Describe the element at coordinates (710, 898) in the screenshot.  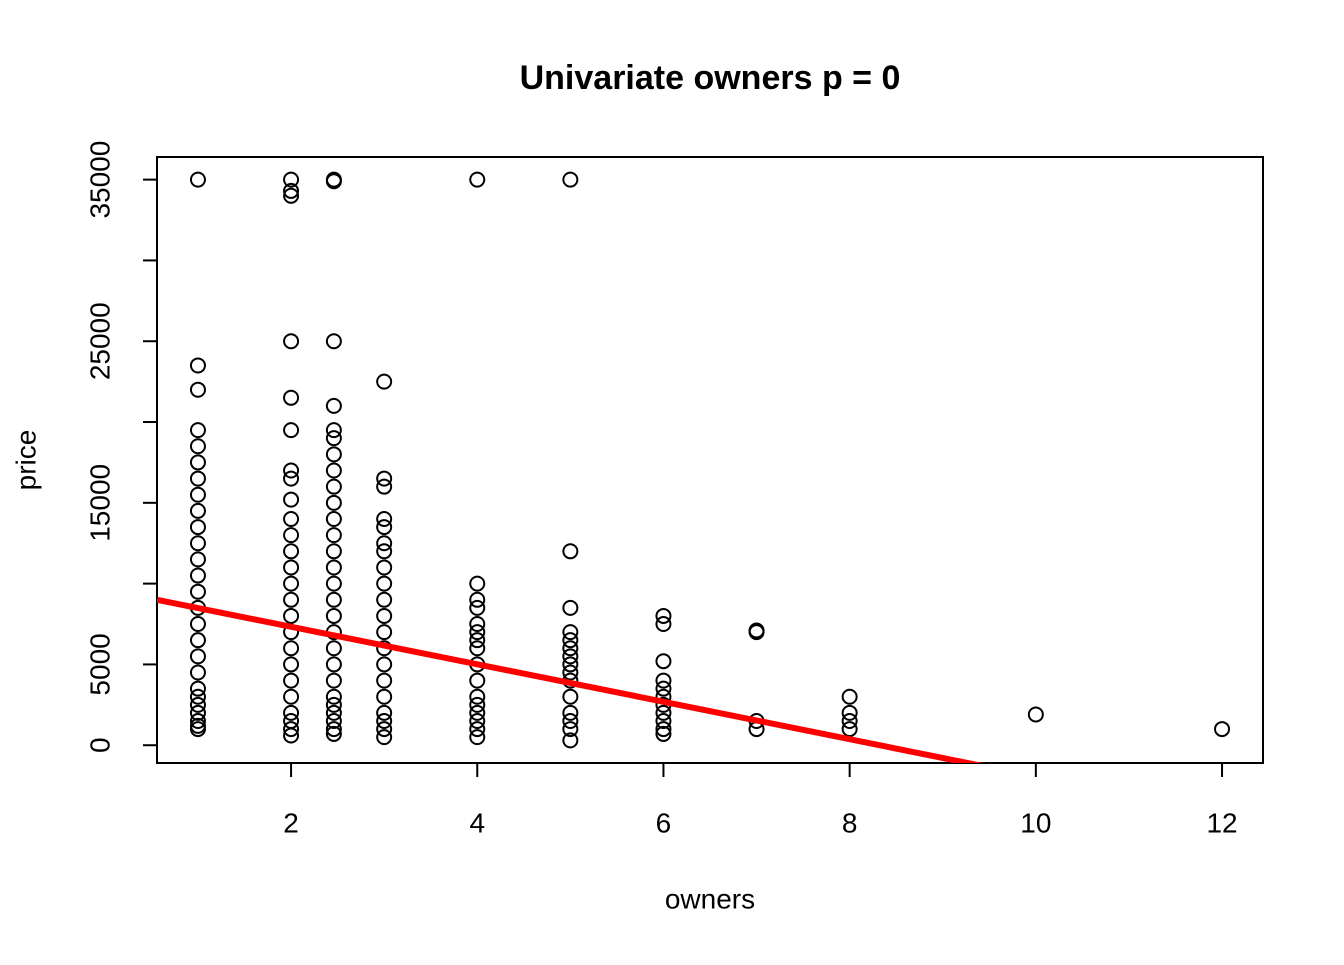
I see `x-axis-label: owners` at that location.